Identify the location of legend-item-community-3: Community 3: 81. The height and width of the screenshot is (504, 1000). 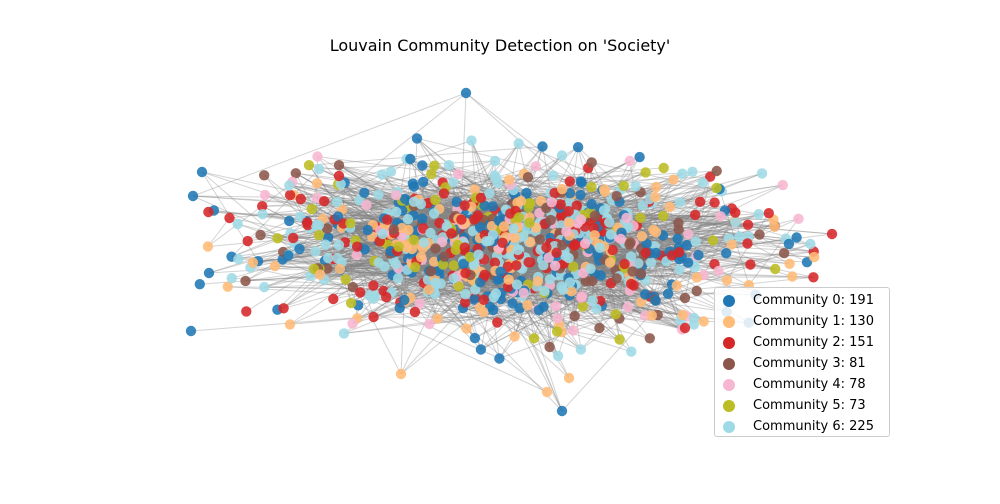
(802, 363).